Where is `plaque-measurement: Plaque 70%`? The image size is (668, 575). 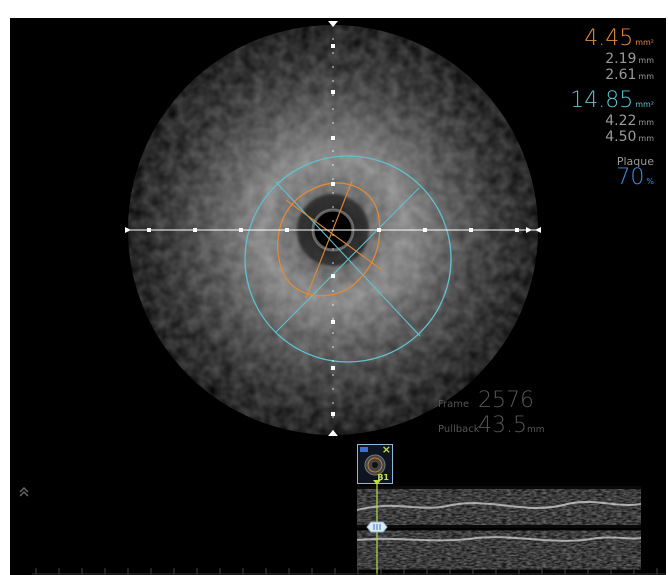
plaque-measurement: Plaque 70% is located at coordinates (635, 172).